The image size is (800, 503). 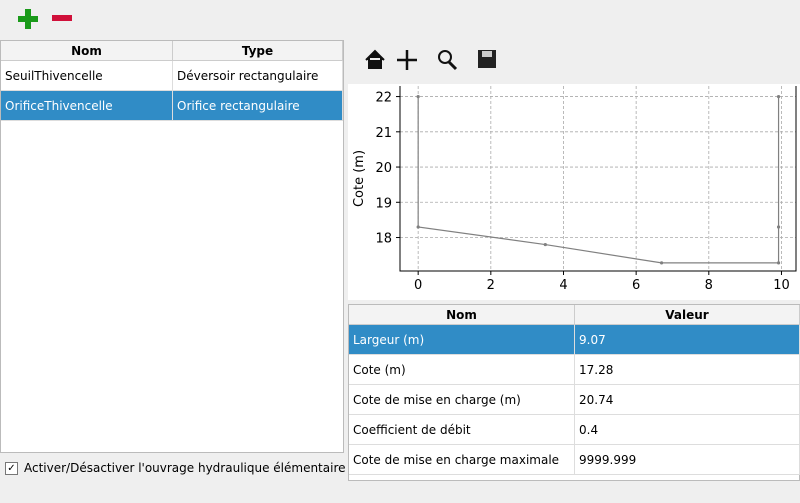 I want to click on table-cell: Déversoir rectangulaire, so click(x=258, y=76).